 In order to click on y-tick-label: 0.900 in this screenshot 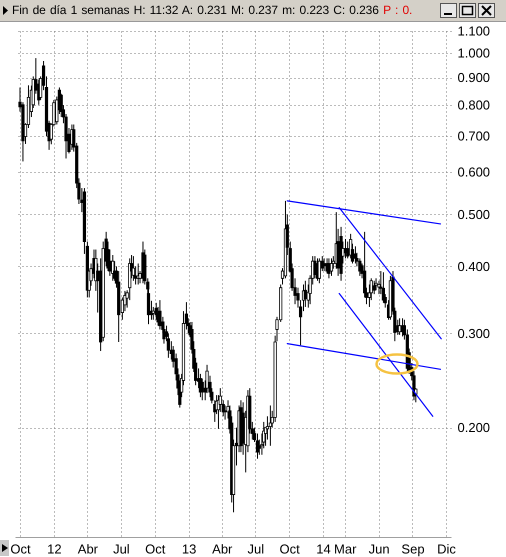, I will do `click(474, 78)`.